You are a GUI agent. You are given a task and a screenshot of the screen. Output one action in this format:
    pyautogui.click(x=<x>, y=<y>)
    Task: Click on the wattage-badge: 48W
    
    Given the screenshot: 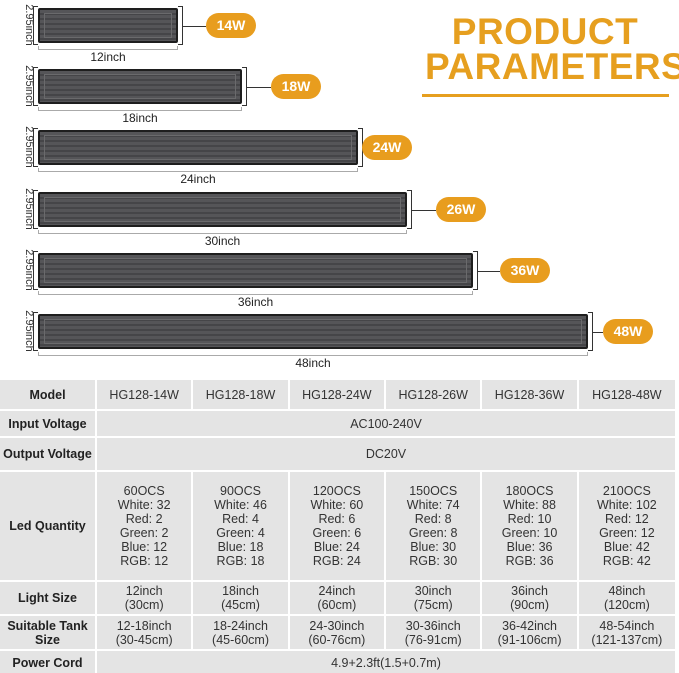 What is the action you would take?
    pyautogui.click(x=628, y=331)
    